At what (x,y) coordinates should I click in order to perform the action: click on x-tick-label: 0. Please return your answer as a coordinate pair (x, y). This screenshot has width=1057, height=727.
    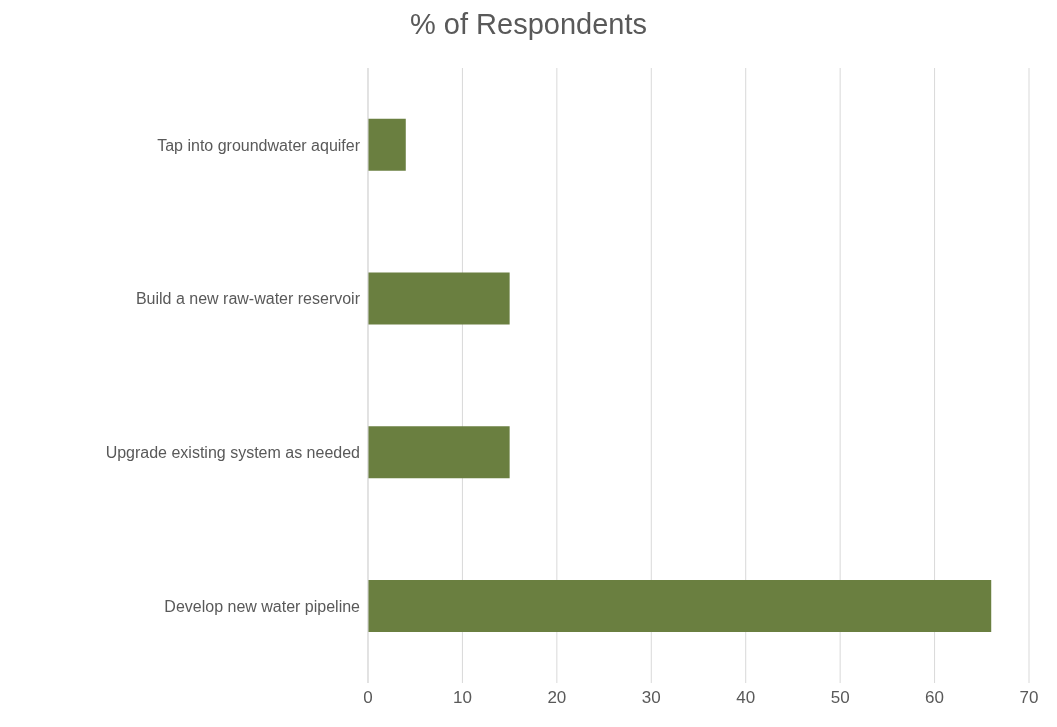
    Looking at the image, I should click on (368, 698).